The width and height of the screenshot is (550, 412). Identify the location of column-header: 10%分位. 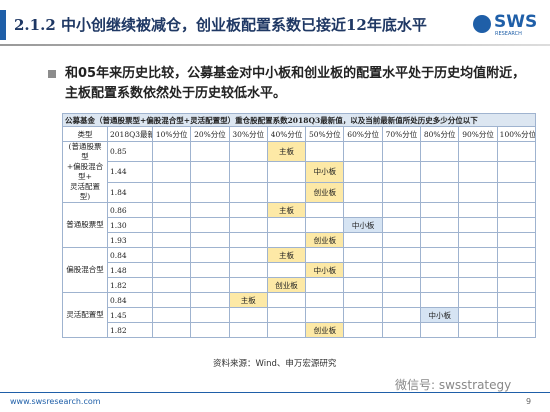
(171, 134).